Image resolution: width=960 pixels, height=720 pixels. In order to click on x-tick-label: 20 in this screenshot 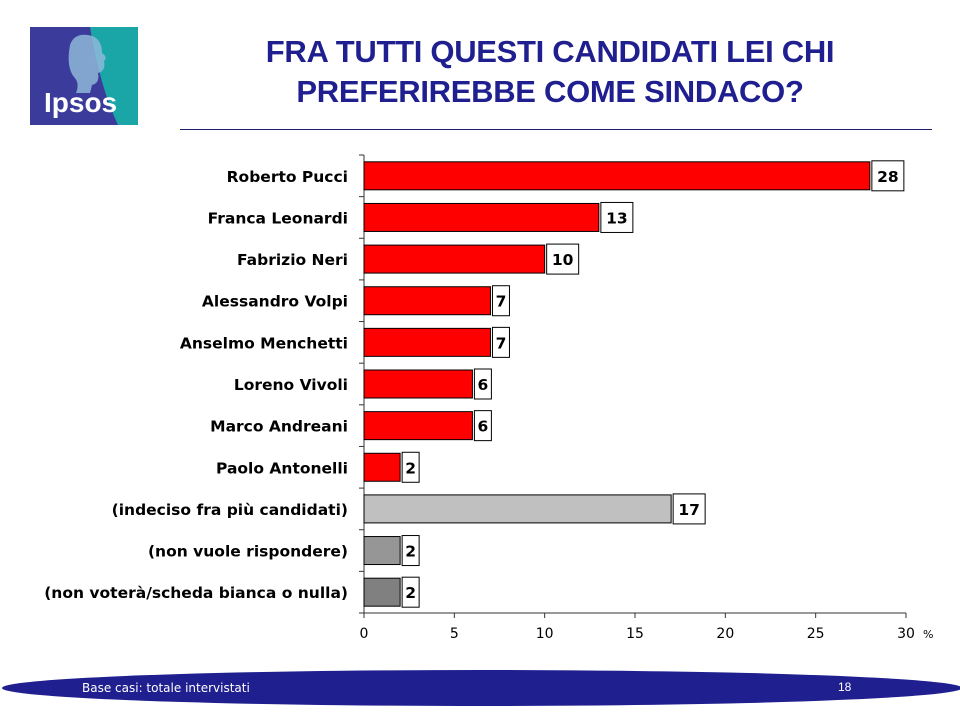, I will do `click(725, 634)`.